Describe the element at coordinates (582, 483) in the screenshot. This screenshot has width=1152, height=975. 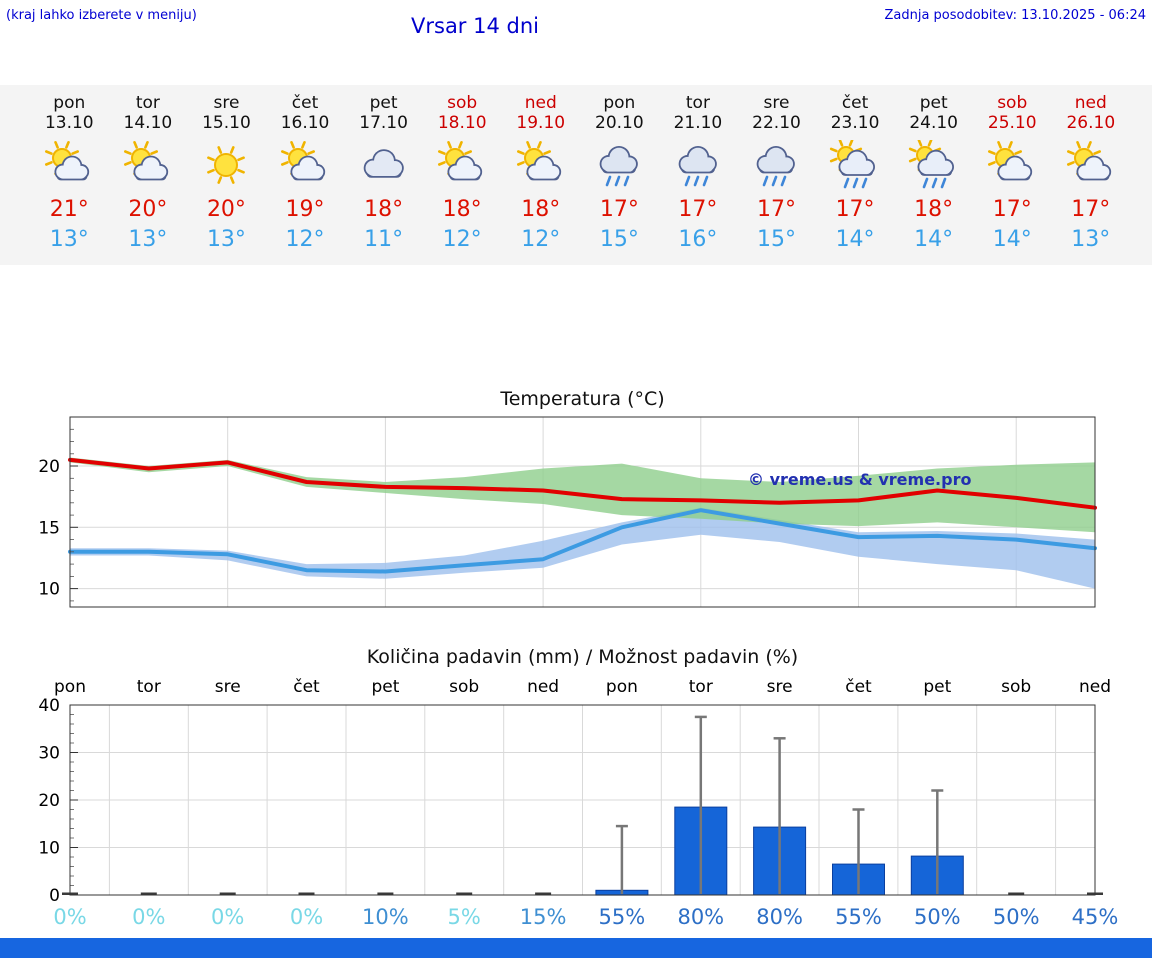
I see `max-temp-line` at that location.